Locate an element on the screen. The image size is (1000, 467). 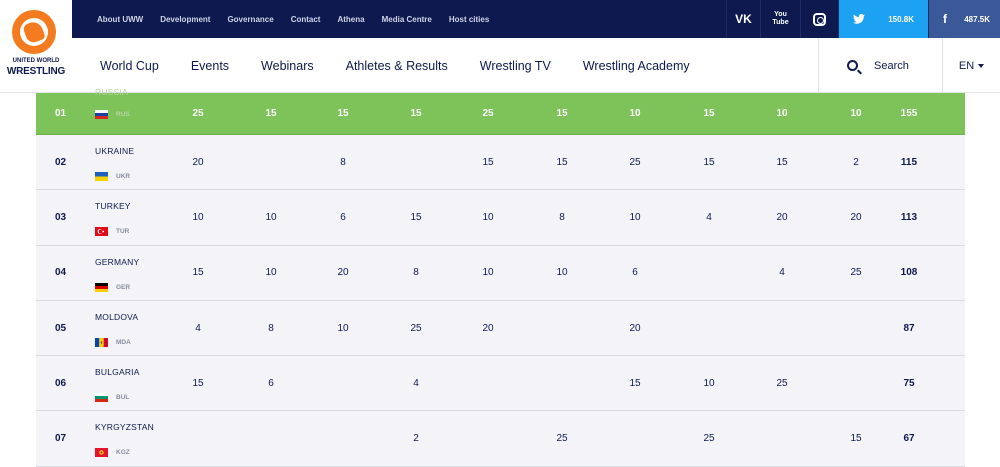
nav-item-events: Events is located at coordinates (210, 65).